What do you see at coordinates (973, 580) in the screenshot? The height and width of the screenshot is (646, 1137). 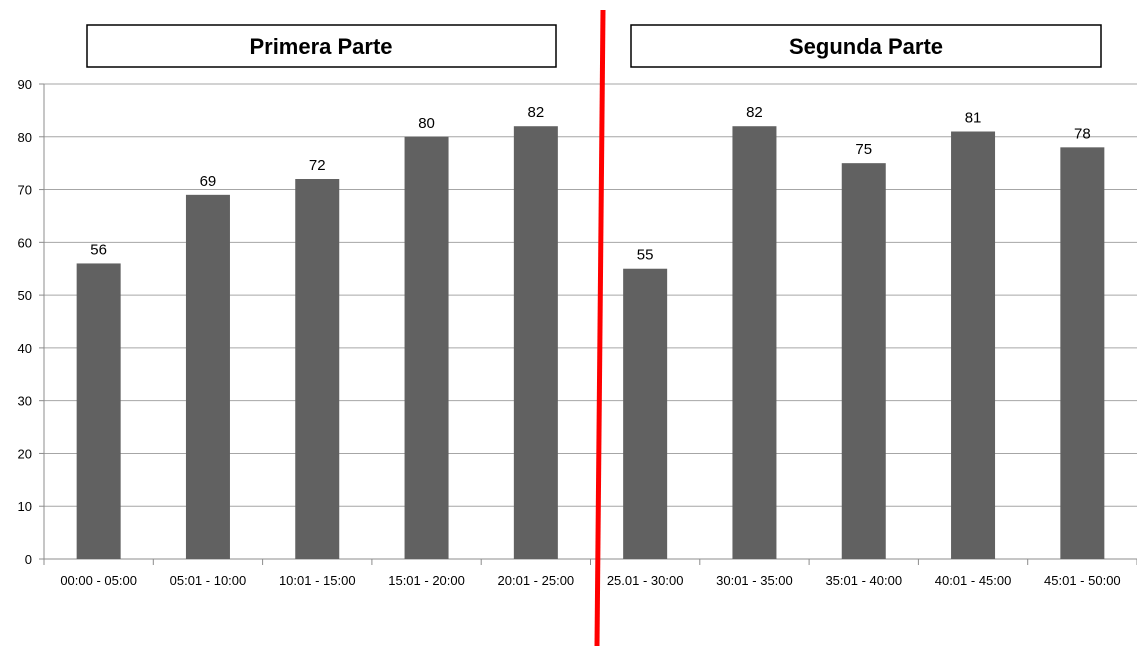 I see `x-tick-label: 40:01 - 45:00` at bounding box center [973, 580].